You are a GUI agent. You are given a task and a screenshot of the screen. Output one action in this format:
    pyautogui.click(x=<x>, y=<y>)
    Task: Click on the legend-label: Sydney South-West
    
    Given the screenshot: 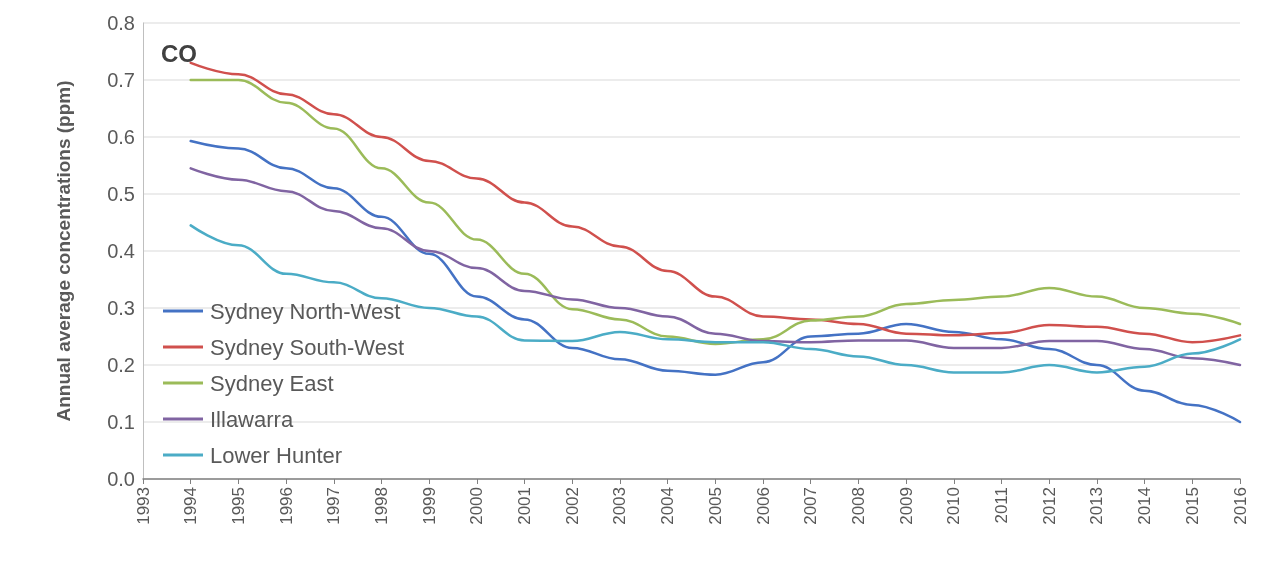 What is the action you would take?
    pyautogui.click(x=307, y=347)
    